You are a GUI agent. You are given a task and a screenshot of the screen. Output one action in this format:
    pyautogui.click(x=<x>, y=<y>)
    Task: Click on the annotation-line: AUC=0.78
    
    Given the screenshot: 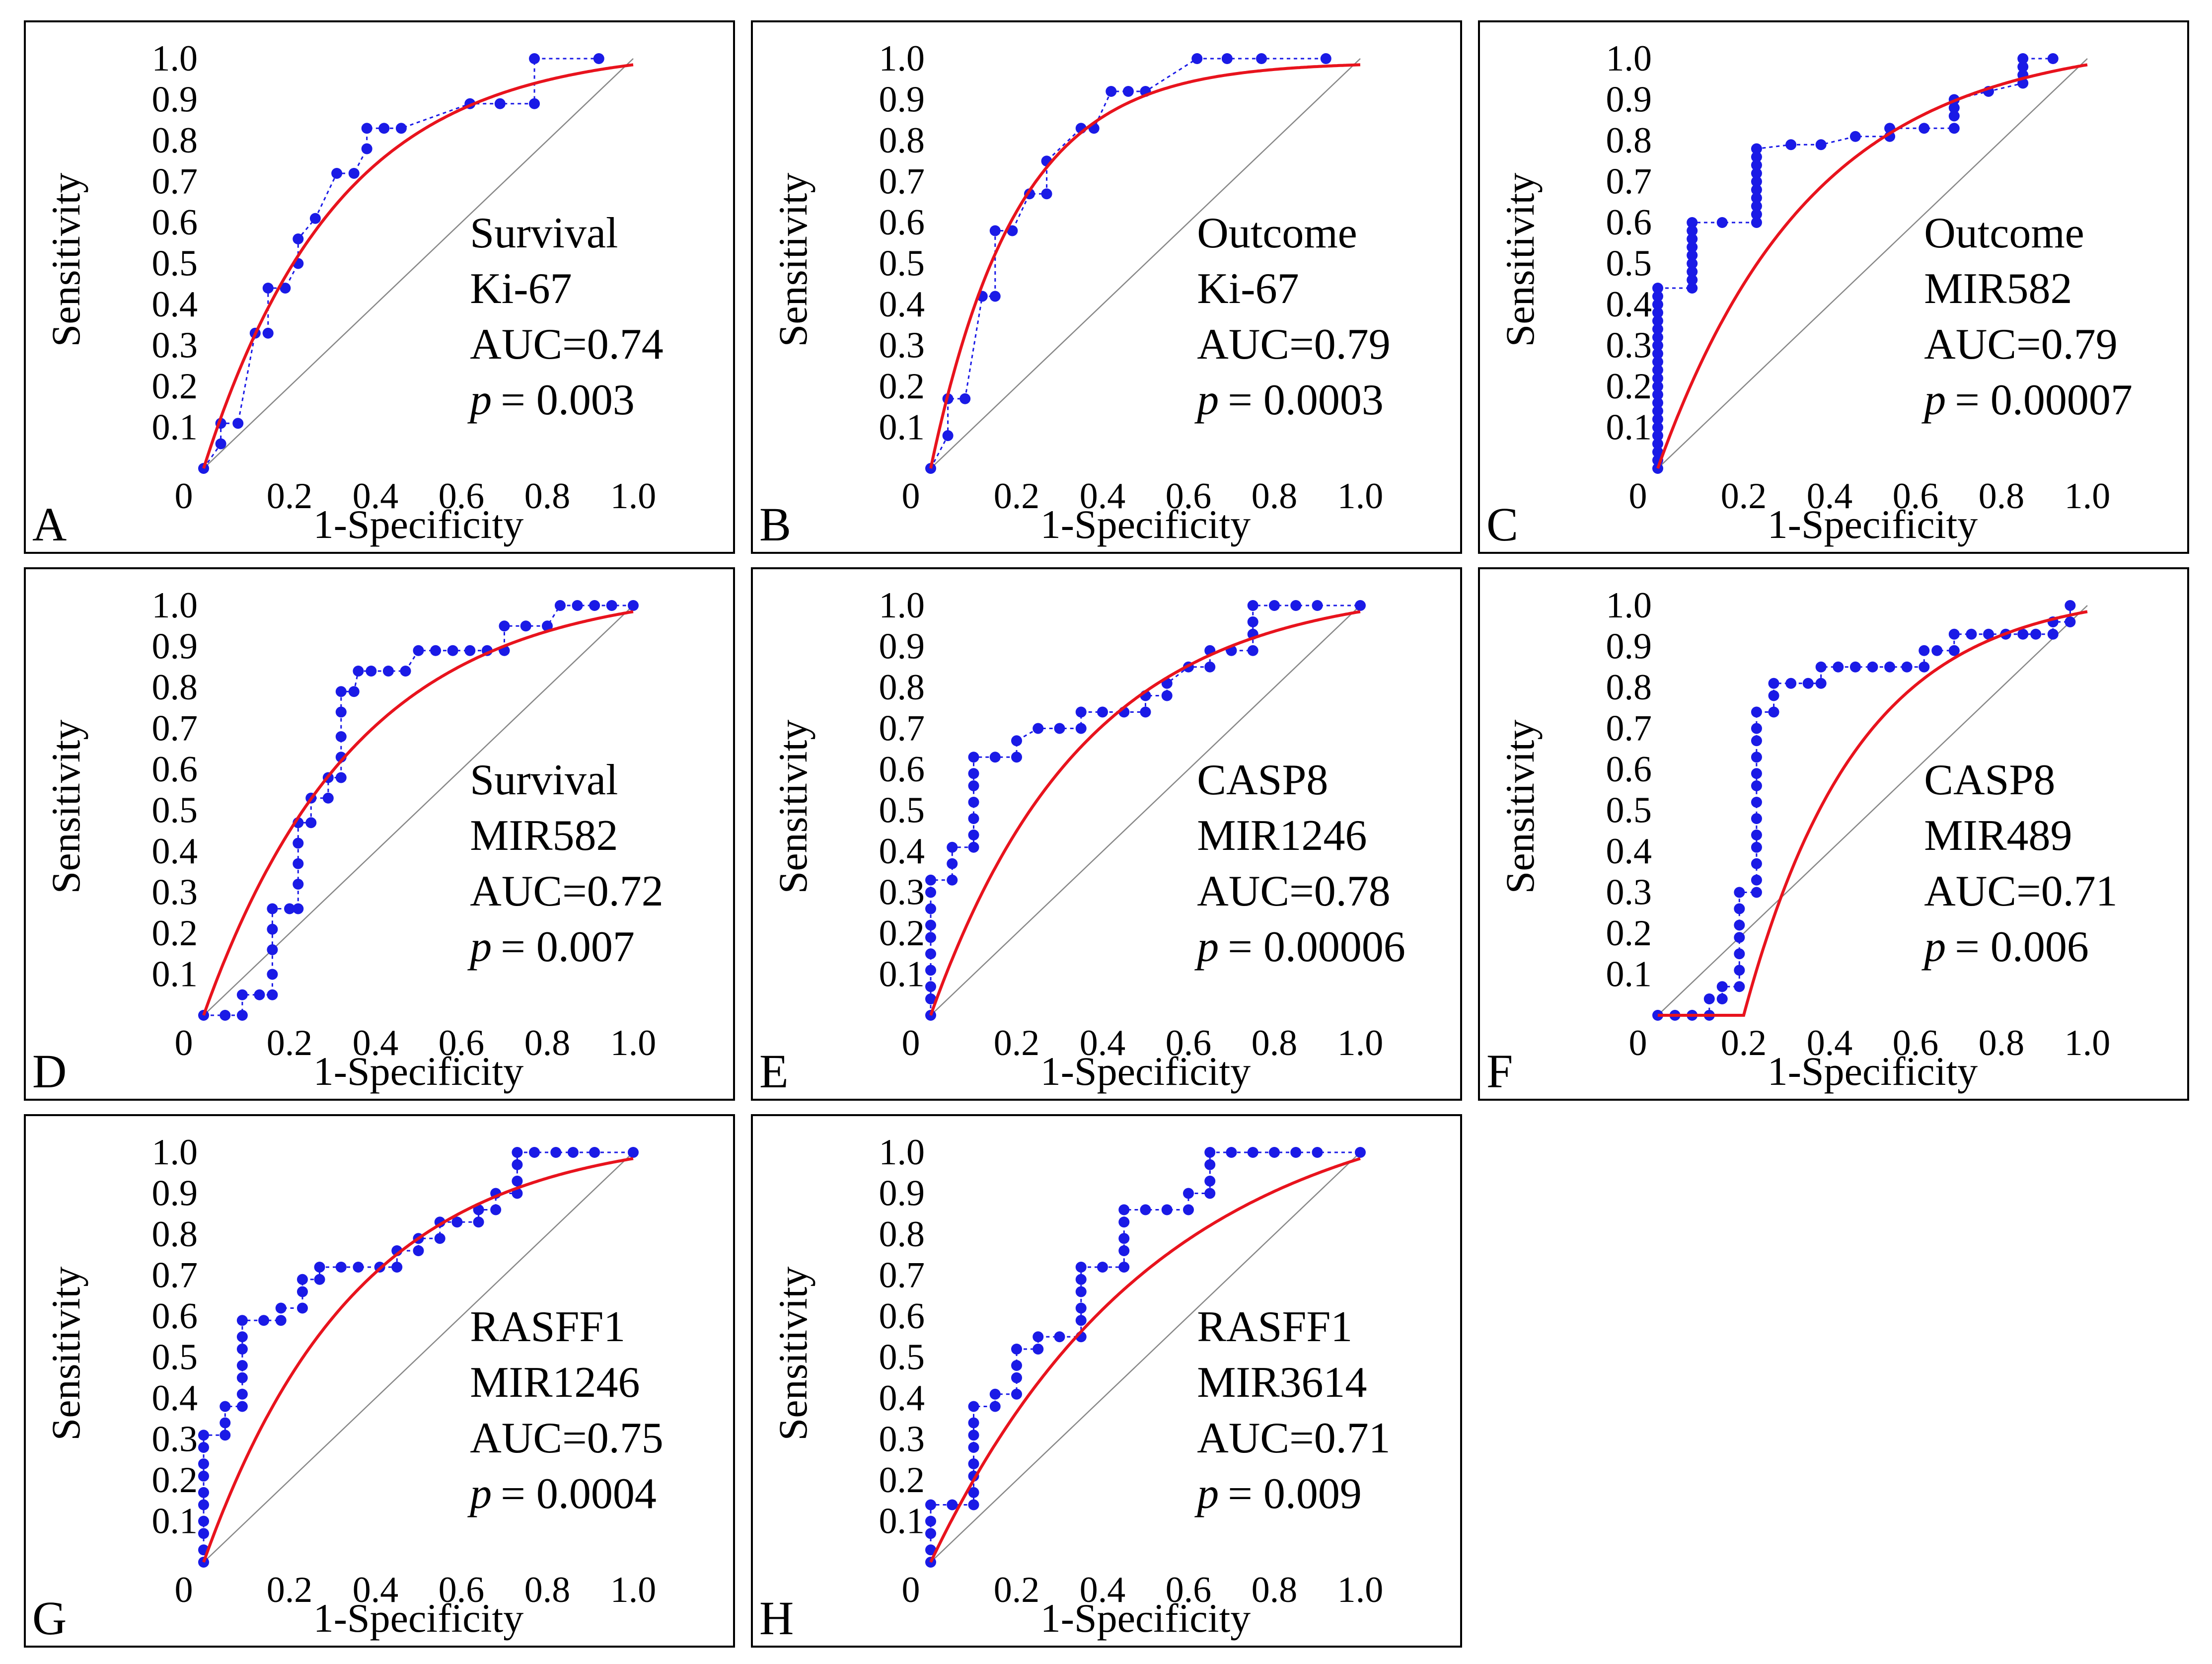 What is the action you would take?
    pyautogui.click(x=1294, y=891)
    